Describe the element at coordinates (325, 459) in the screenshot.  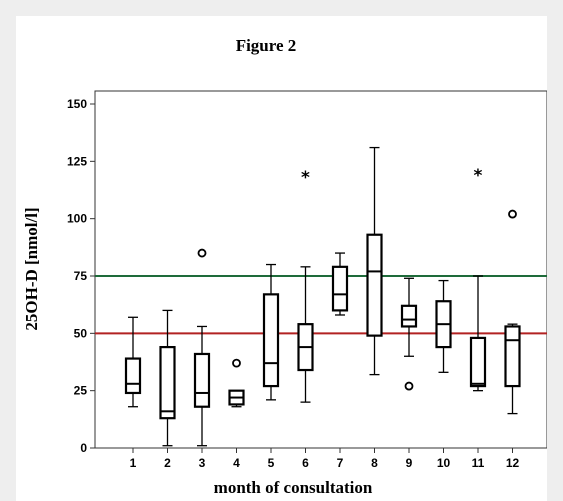
I see `x-axis: 1 2 3 4 5 6 7 8 9 10 11 12` at that location.